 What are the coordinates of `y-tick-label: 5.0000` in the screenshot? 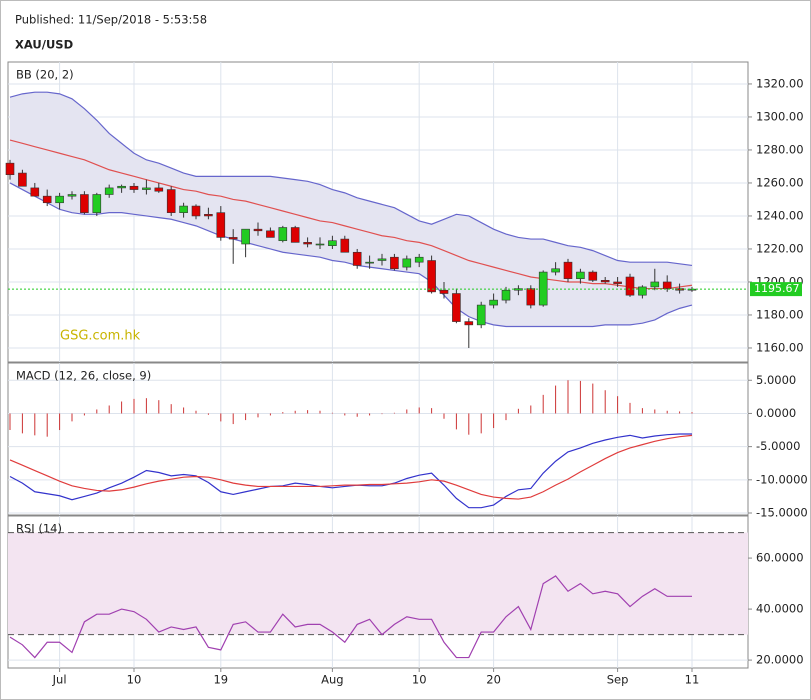 It's located at (776, 380).